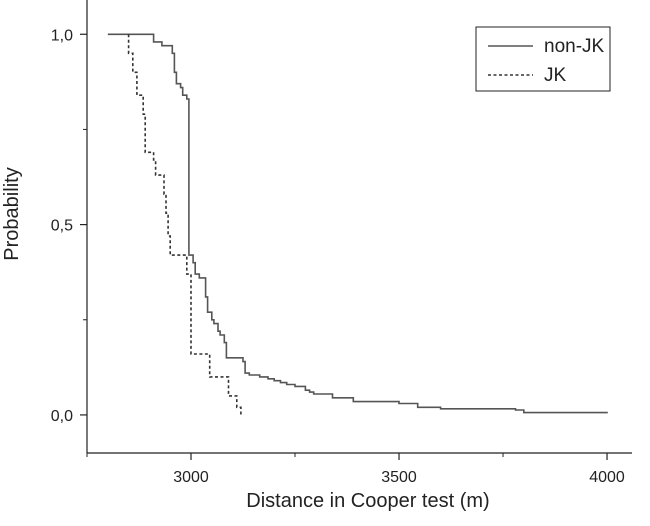  Describe the element at coordinates (12, 213) in the screenshot. I see `y-axis-title: Probability` at that location.